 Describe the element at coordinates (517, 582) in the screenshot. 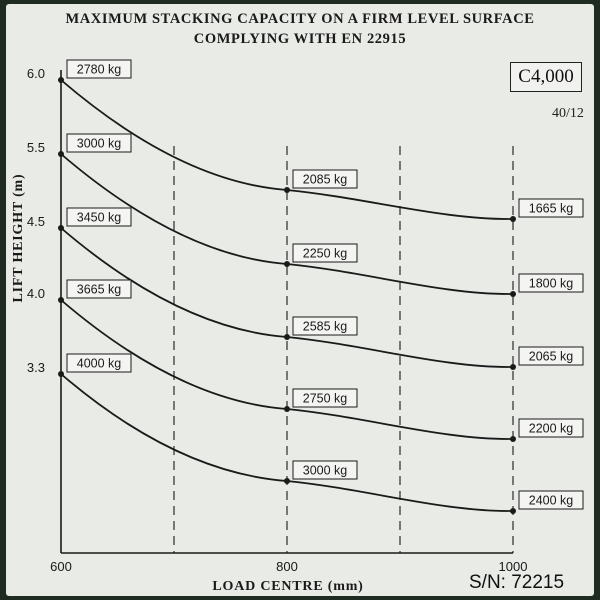

I see `serial-number: S/N: 72215` at that location.